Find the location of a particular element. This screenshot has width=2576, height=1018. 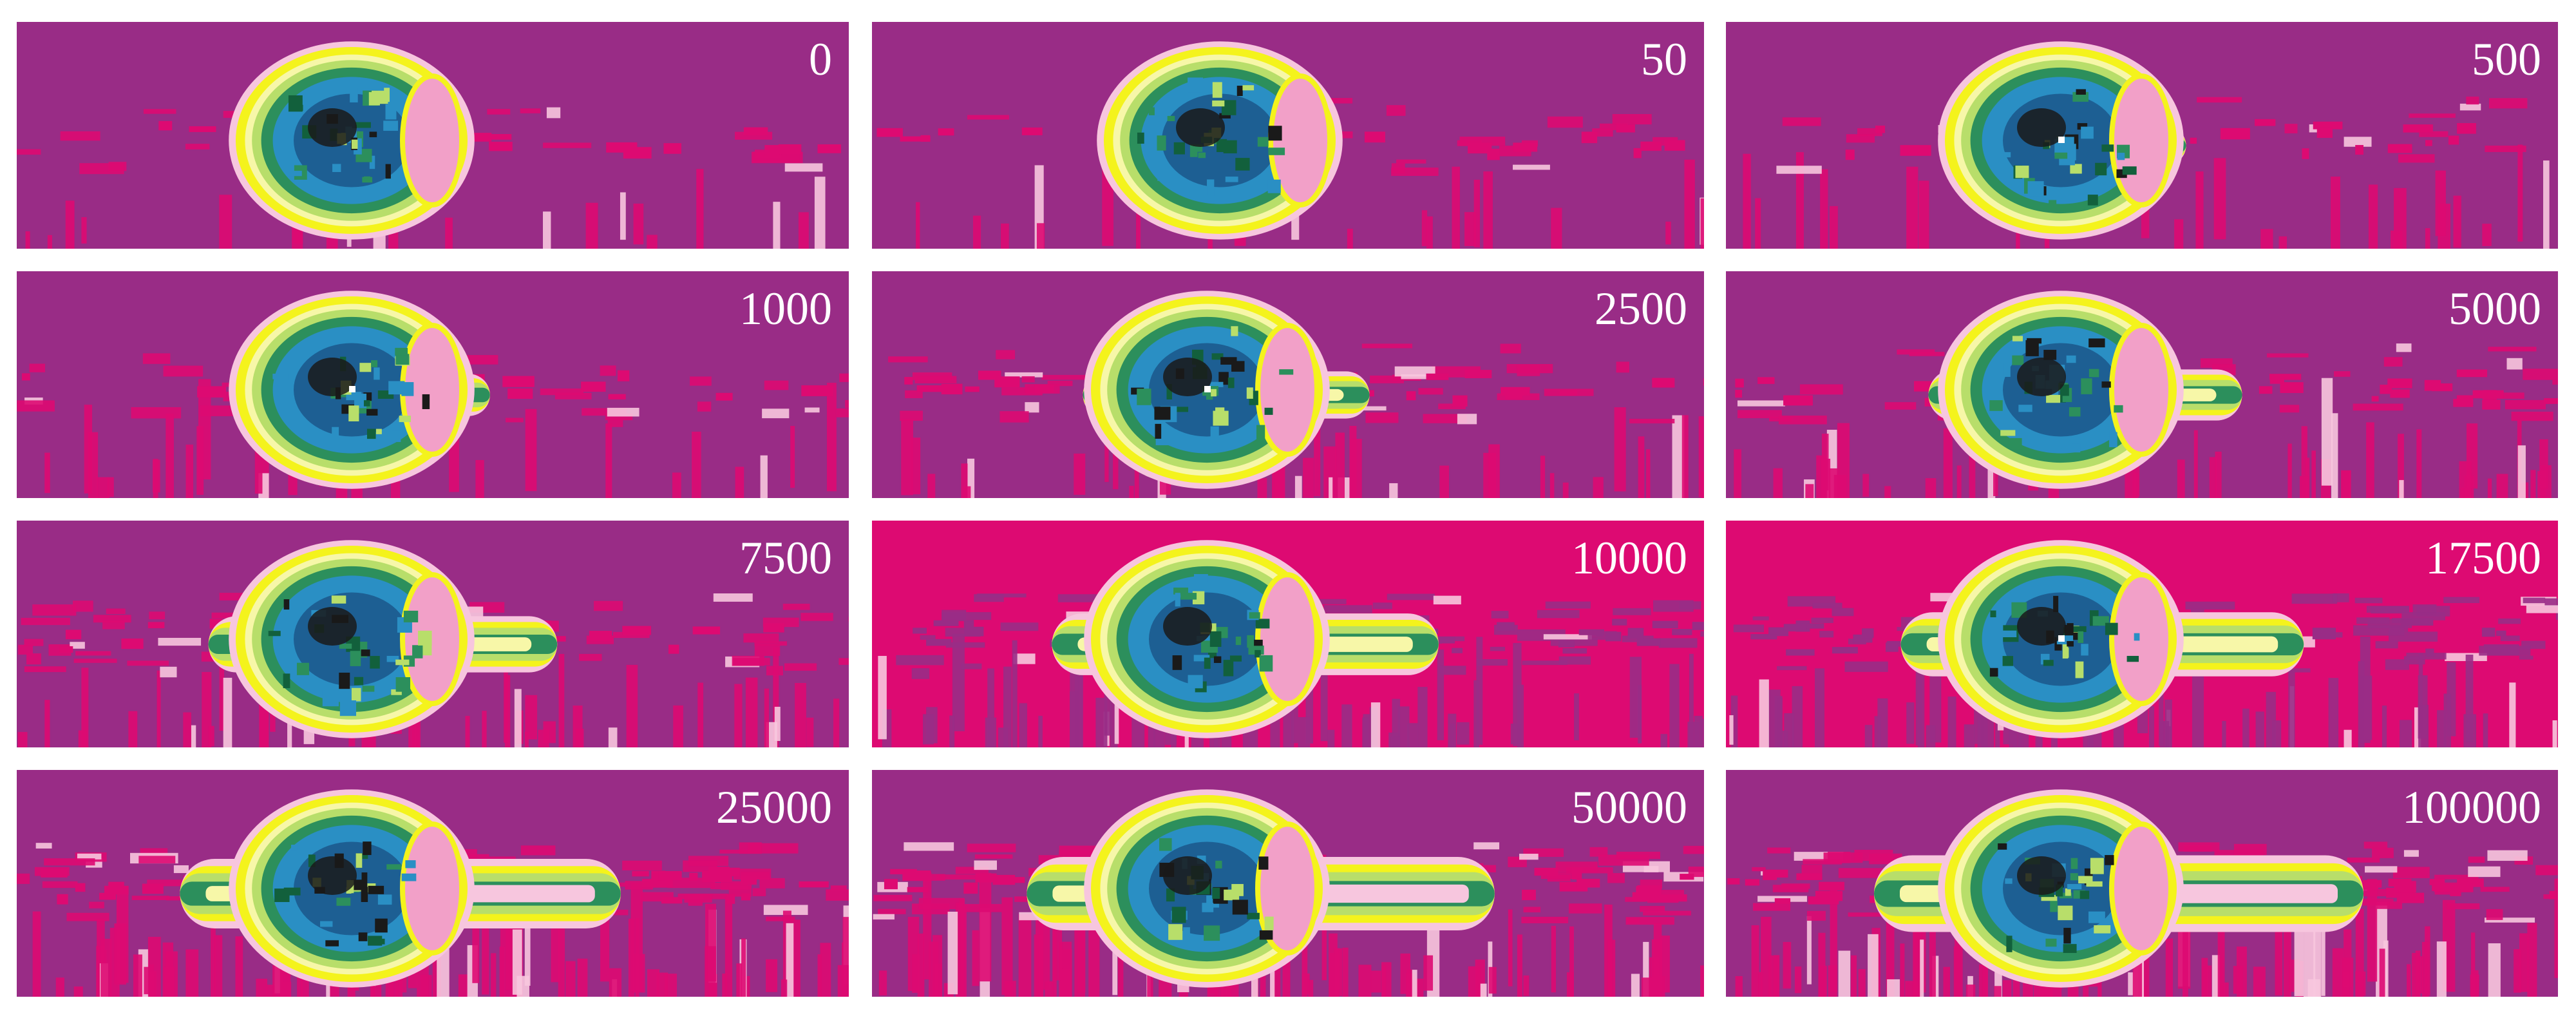

thermal-panel: 17500 is located at coordinates (2142, 634).